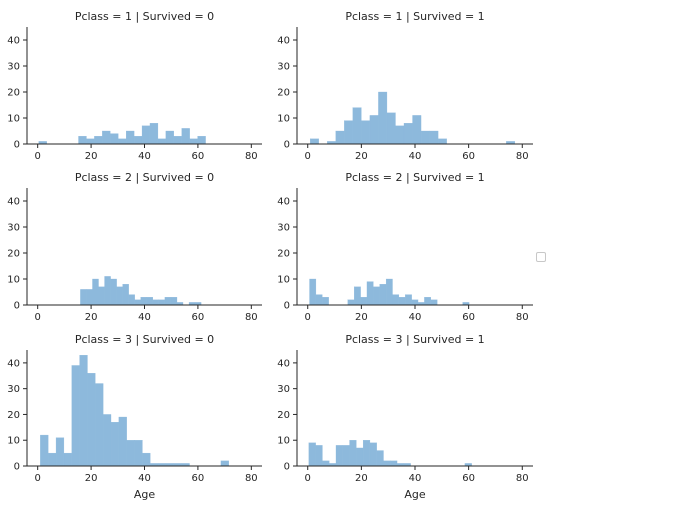 This screenshot has height=512, width=700. Describe the element at coordinates (414, 16) in the screenshot. I see `panel-title: Pclass = 1 | Survived = 1` at that location.